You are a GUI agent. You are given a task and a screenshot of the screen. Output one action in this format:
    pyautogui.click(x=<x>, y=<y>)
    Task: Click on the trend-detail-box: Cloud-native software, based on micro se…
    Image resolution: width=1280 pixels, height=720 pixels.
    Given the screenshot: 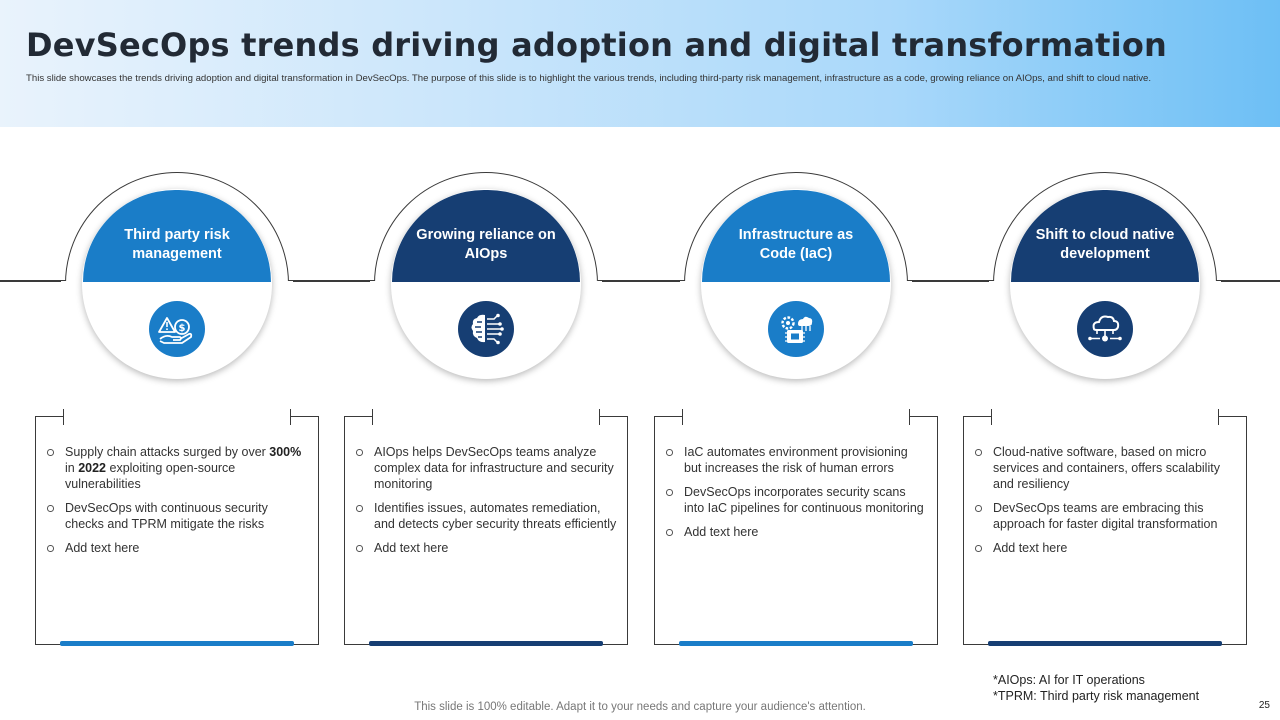 What is the action you would take?
    pyautogui.click(x=1105, y=527)
    